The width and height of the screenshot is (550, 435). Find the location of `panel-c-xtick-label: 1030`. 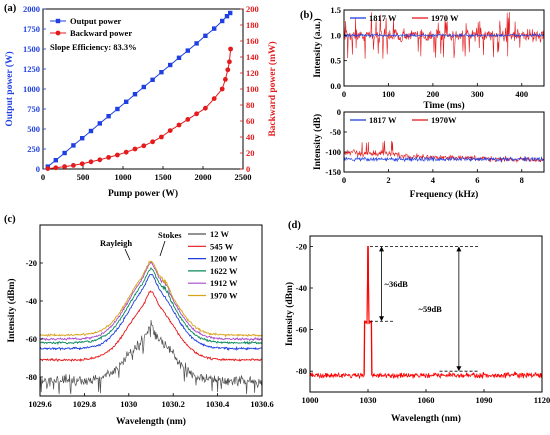

panel-c-xtick-label: 1030 is located at coordinates (128, 404).